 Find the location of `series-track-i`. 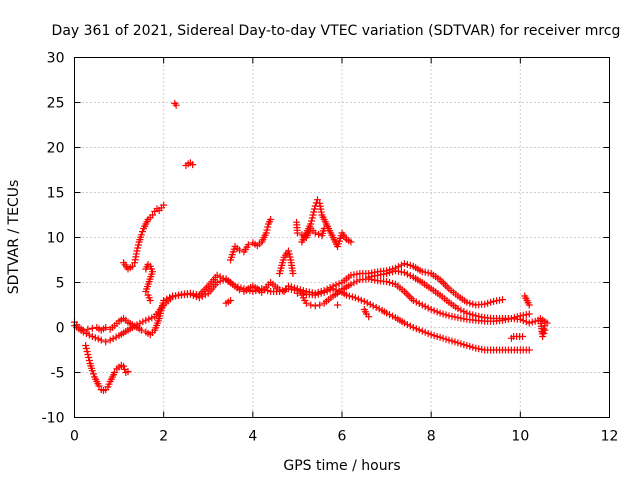

series-track-i is located at coordinates (251, 240).